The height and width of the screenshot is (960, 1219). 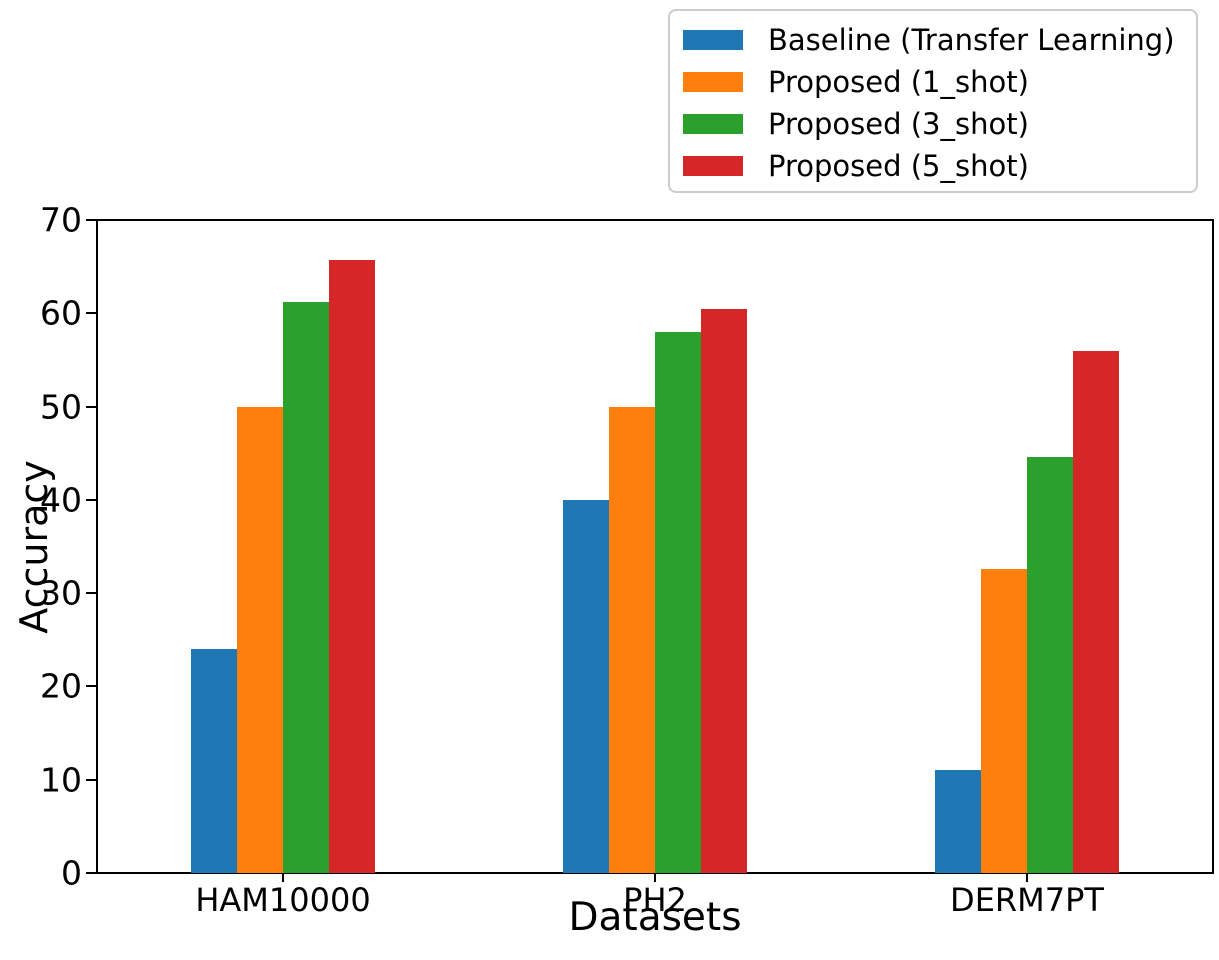 I want to click on y-axis-label: Accuracy, so click(x=34, y=547).